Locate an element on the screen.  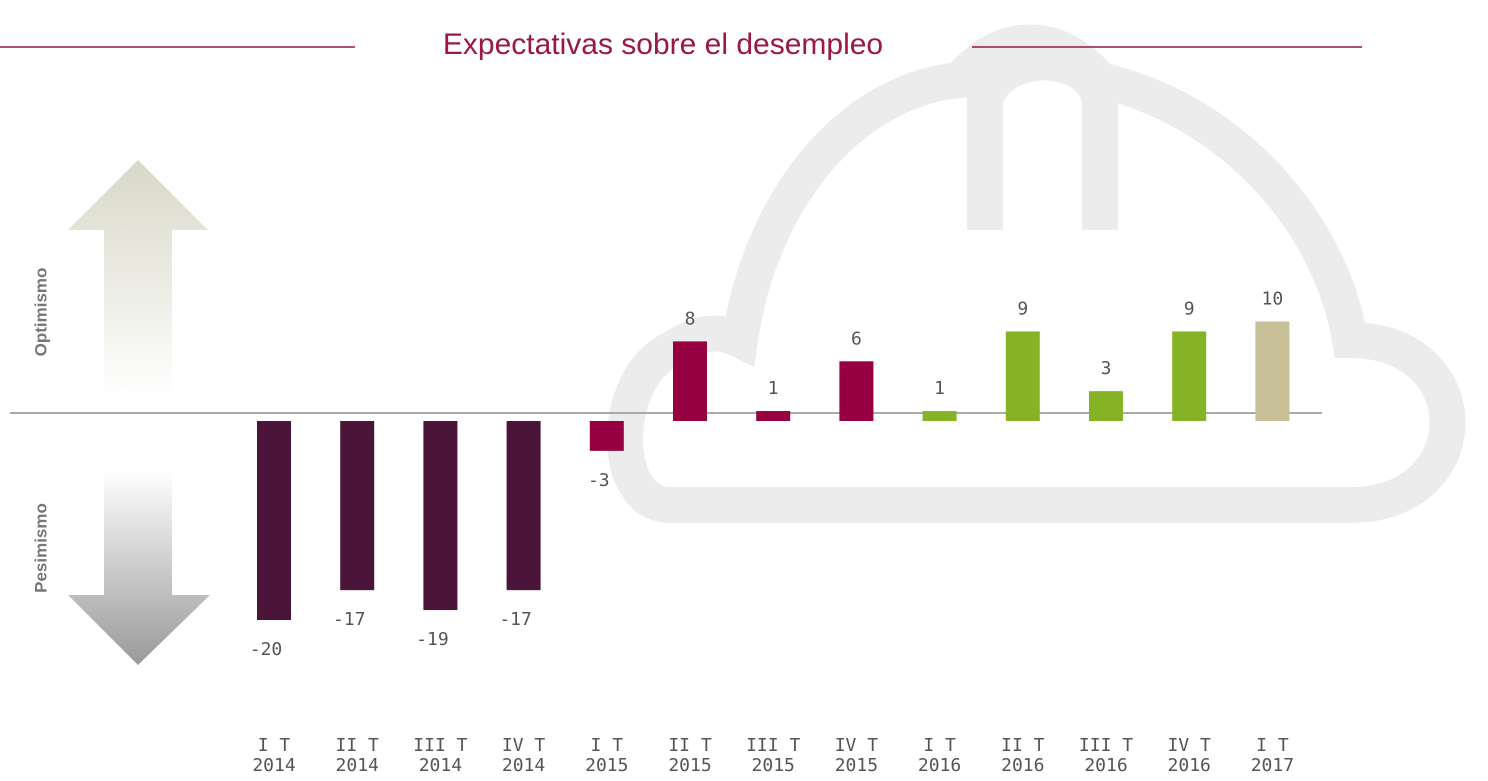
data-label: -3 is located at coordinates (599, 480).